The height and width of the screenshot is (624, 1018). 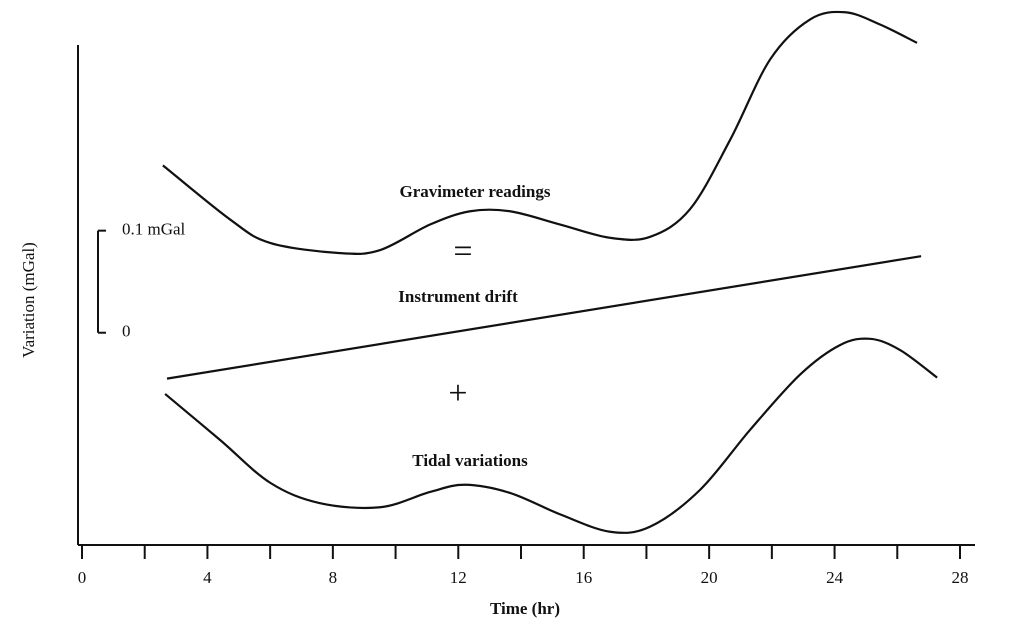 What do you see at coordinates (960, 577) in the screenshot?
I see `x-tick-label: 28` at bounding box center [960, 577].